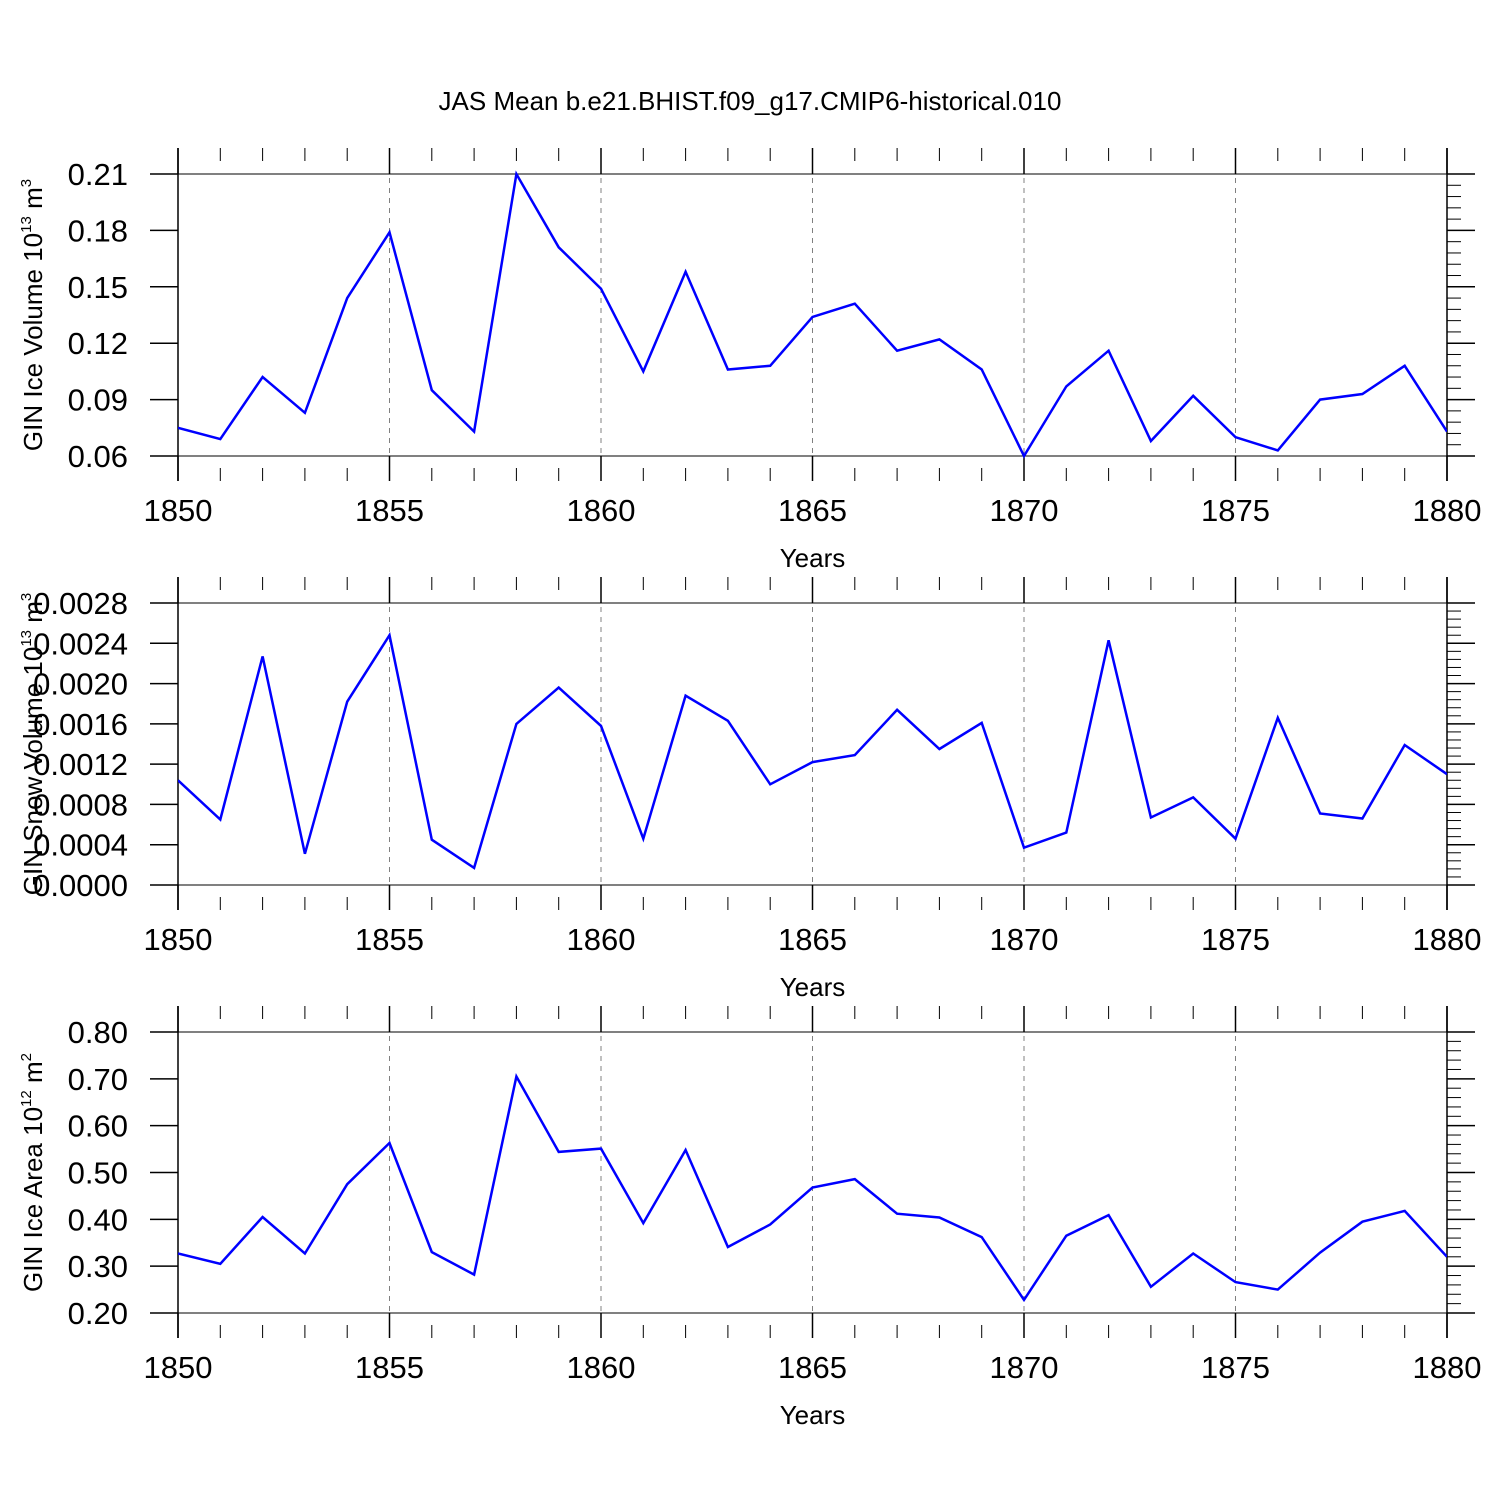  What do you see at coordinates (80, 603) in the screenshot?
I see `y-tick-label: 0.0028` at bounding box center [80, 603].